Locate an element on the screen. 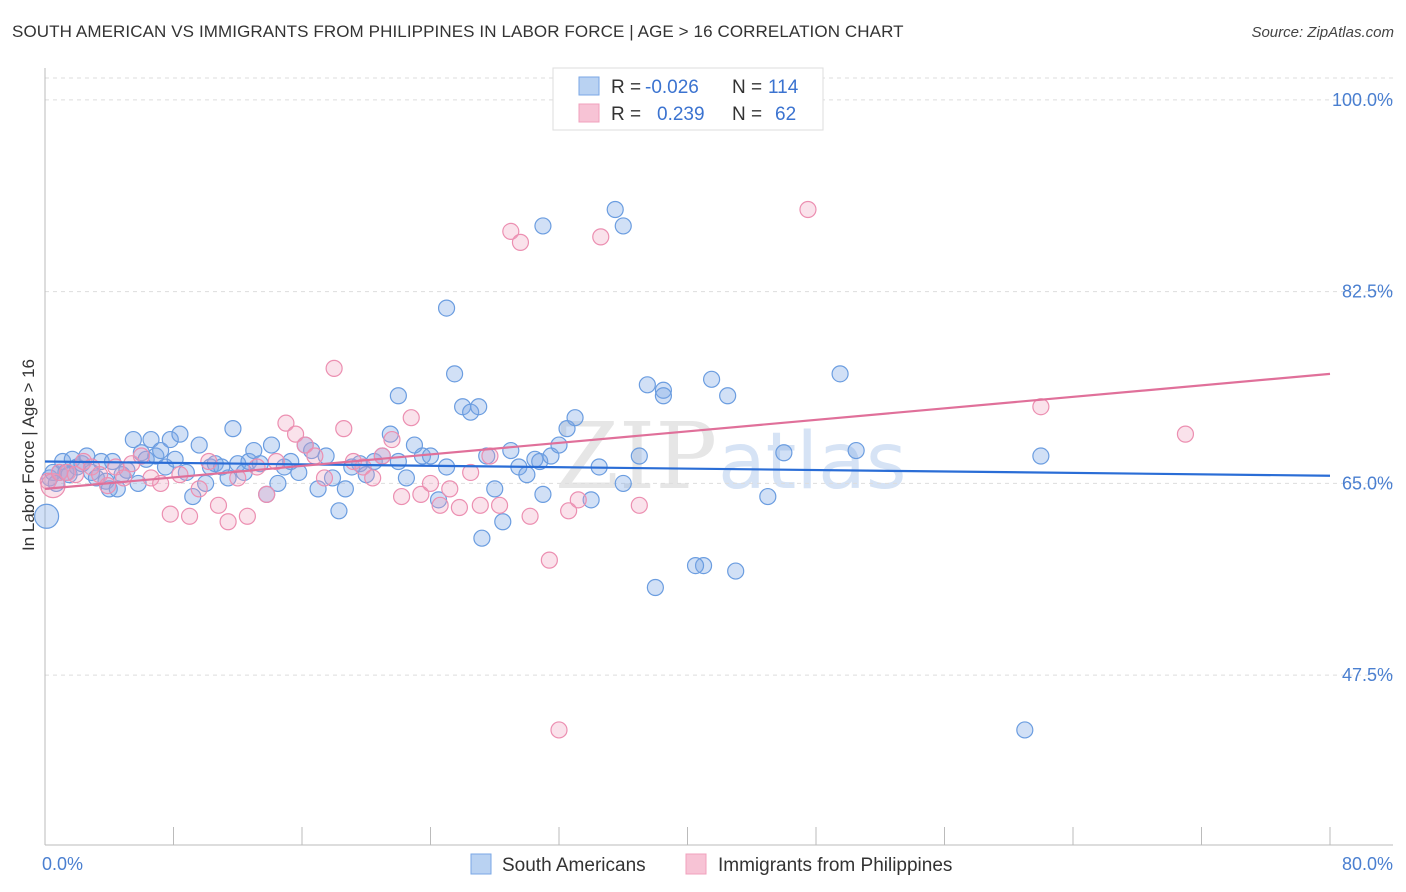 Image resolution: width=1406 pixels, height=892 pixels. watermark-atlas: atlas is located at coordinates (812, 462).